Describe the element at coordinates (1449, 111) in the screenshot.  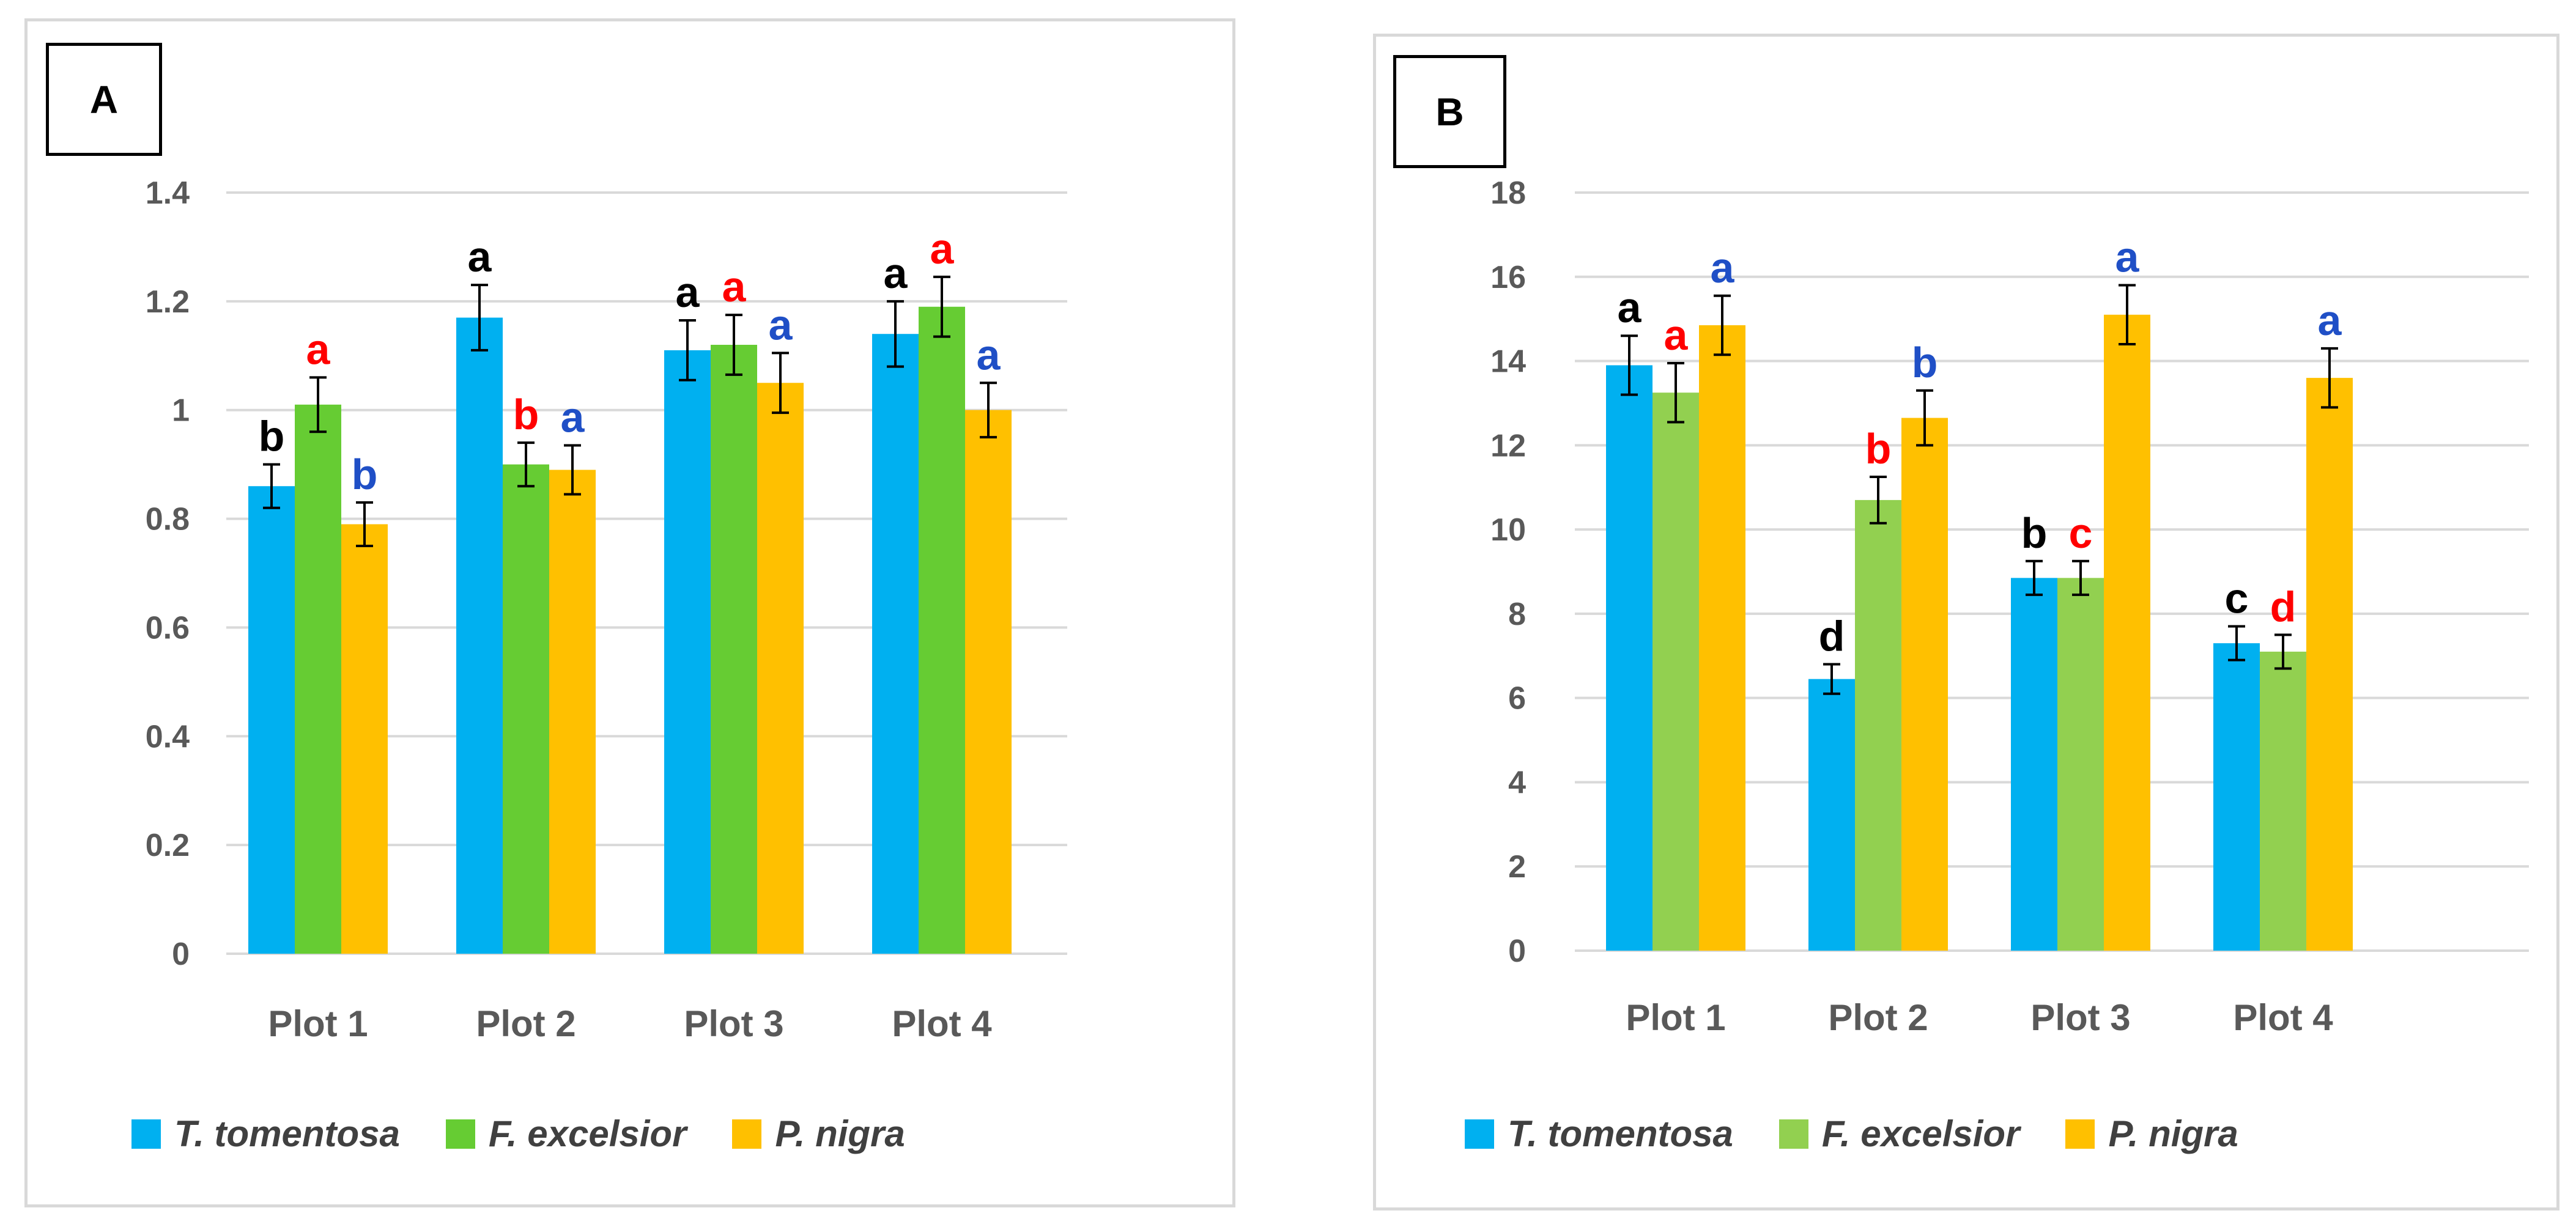
I see `panel-label: B` at that location.